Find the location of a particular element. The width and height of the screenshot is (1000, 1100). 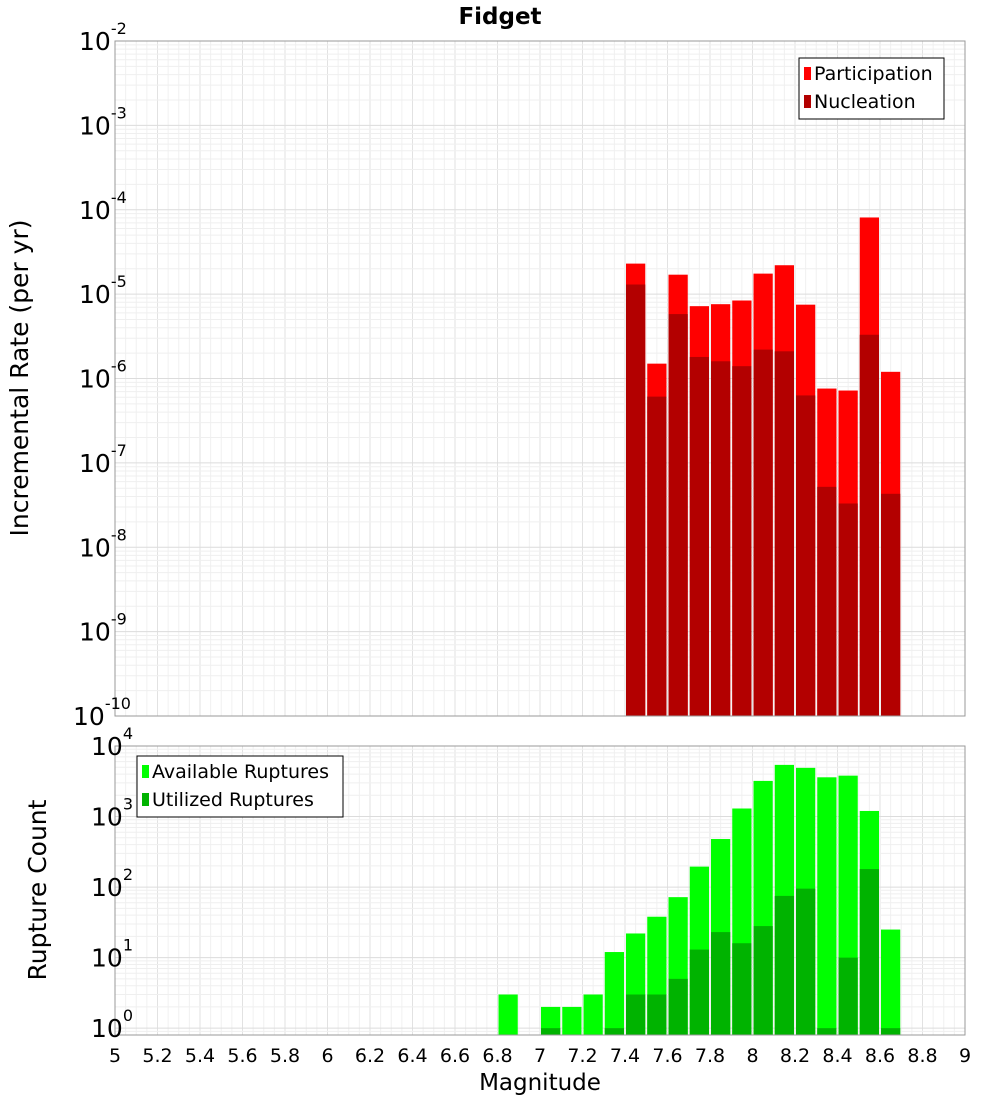

x-tick-label: 7.2 is located at coordinates (582, 1056).